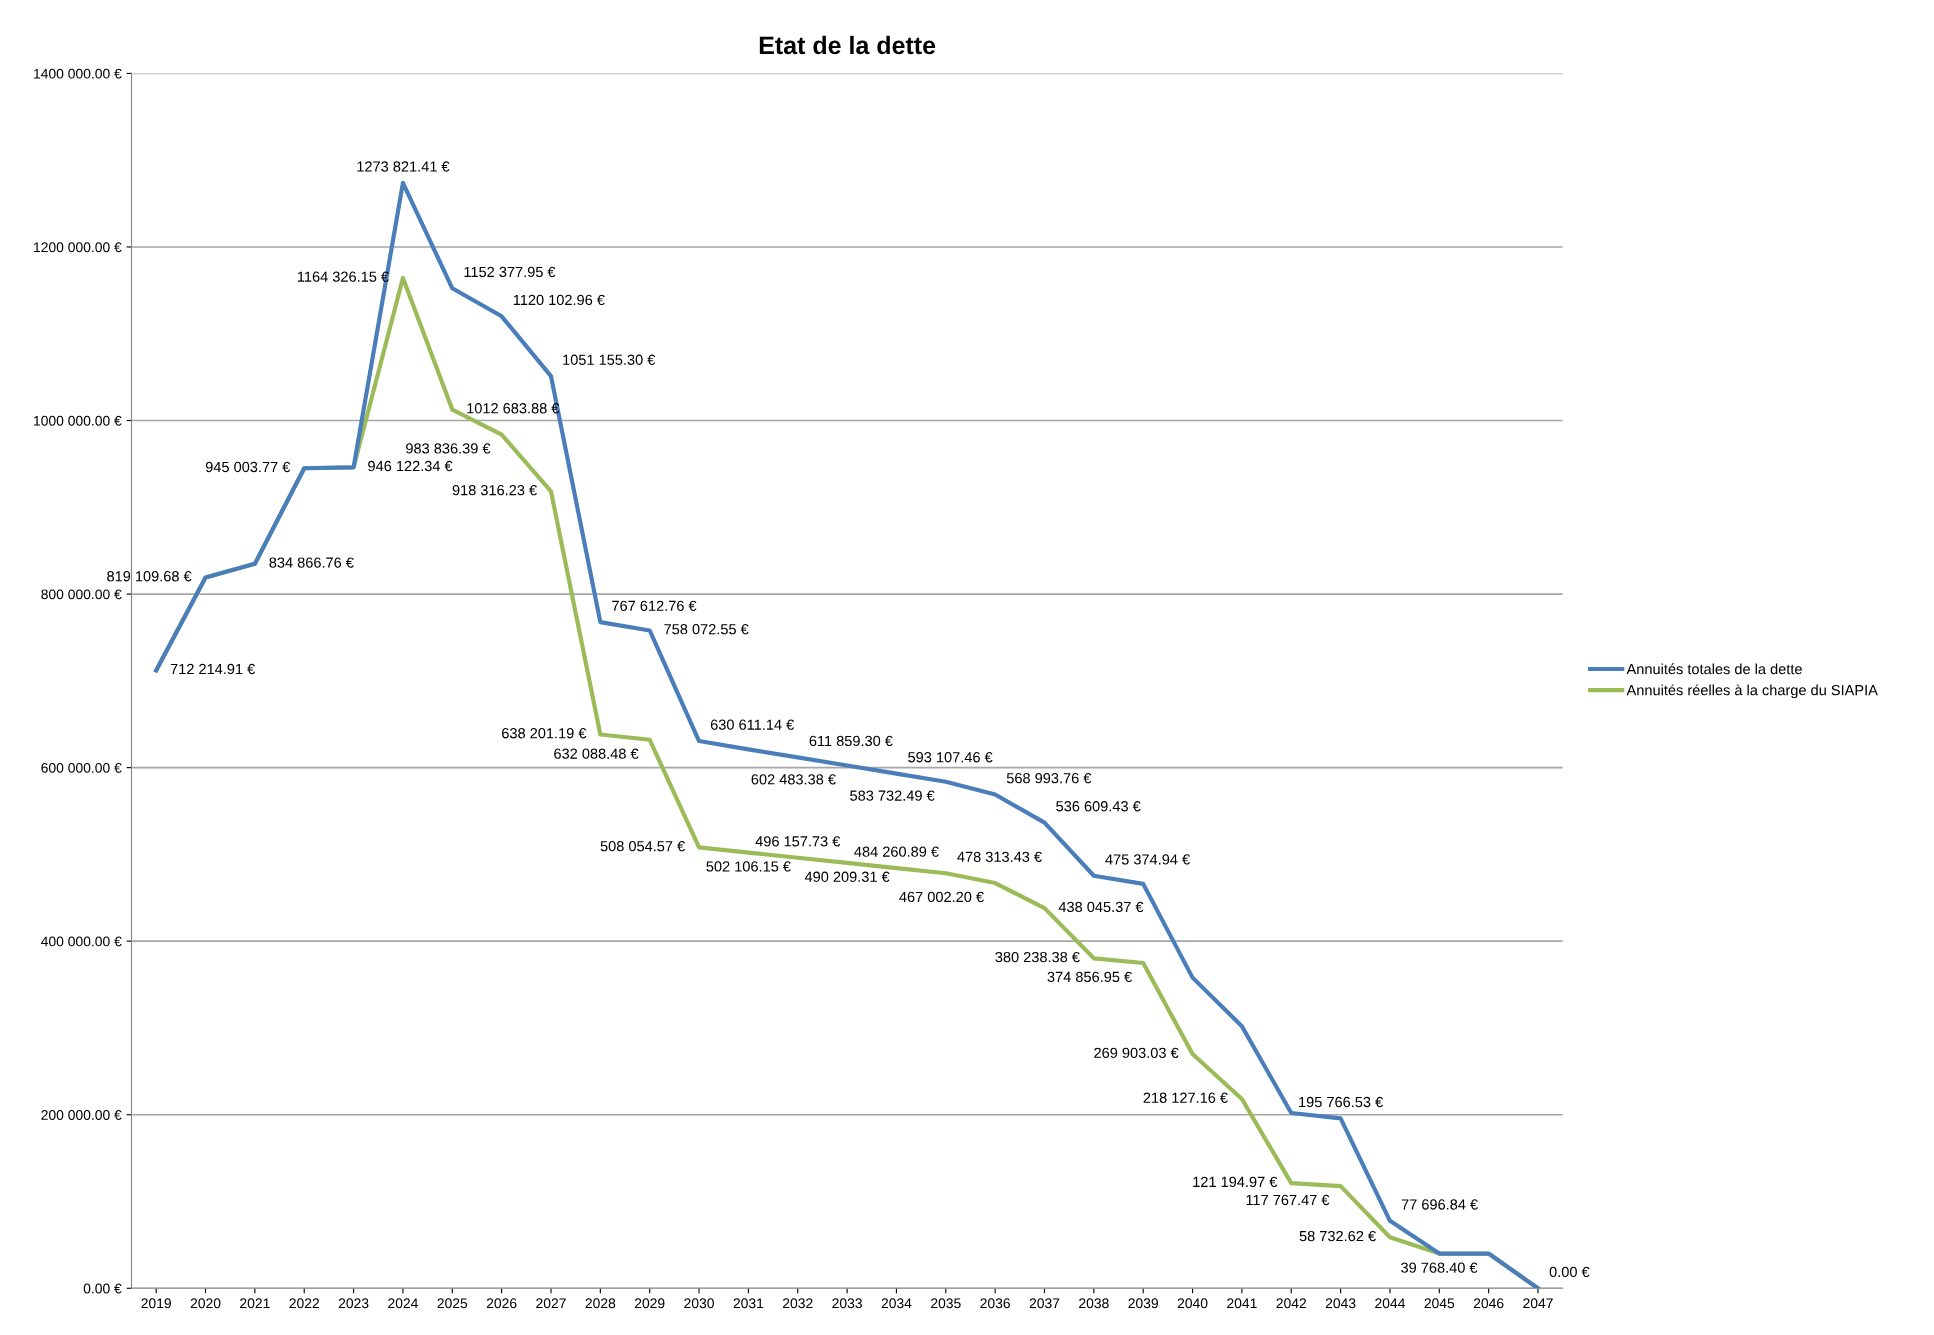  Describe the element at coordinates (609, 359) in the screenshot. I see `data-label: 1051 155.30 €` at that location.